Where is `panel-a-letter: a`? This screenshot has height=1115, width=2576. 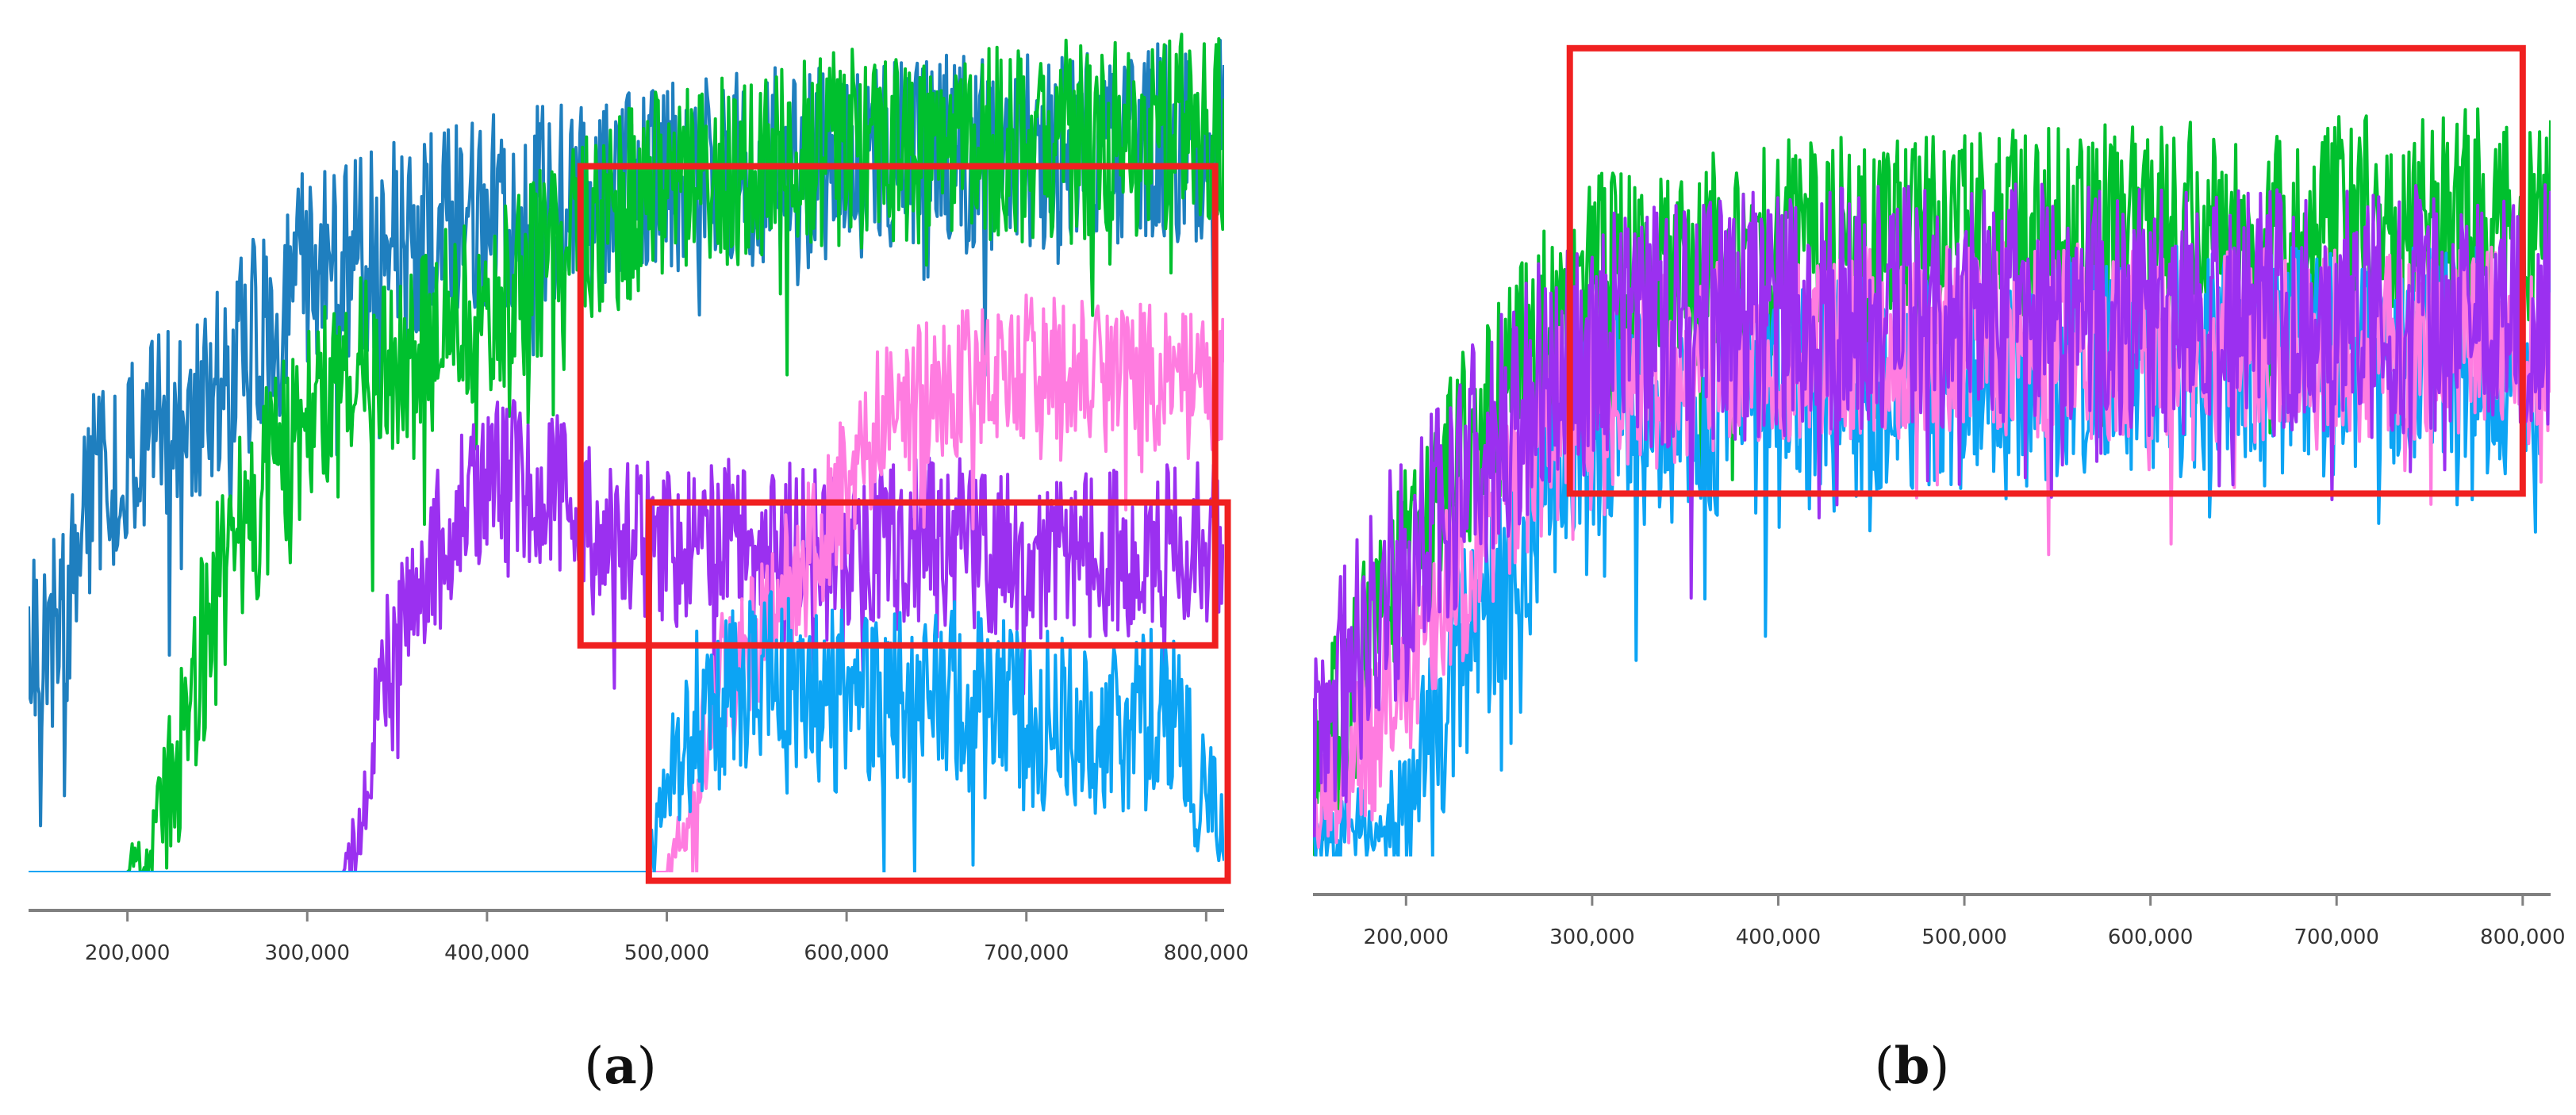 panel-a-letter: a is located at coordinates (620, 1066).